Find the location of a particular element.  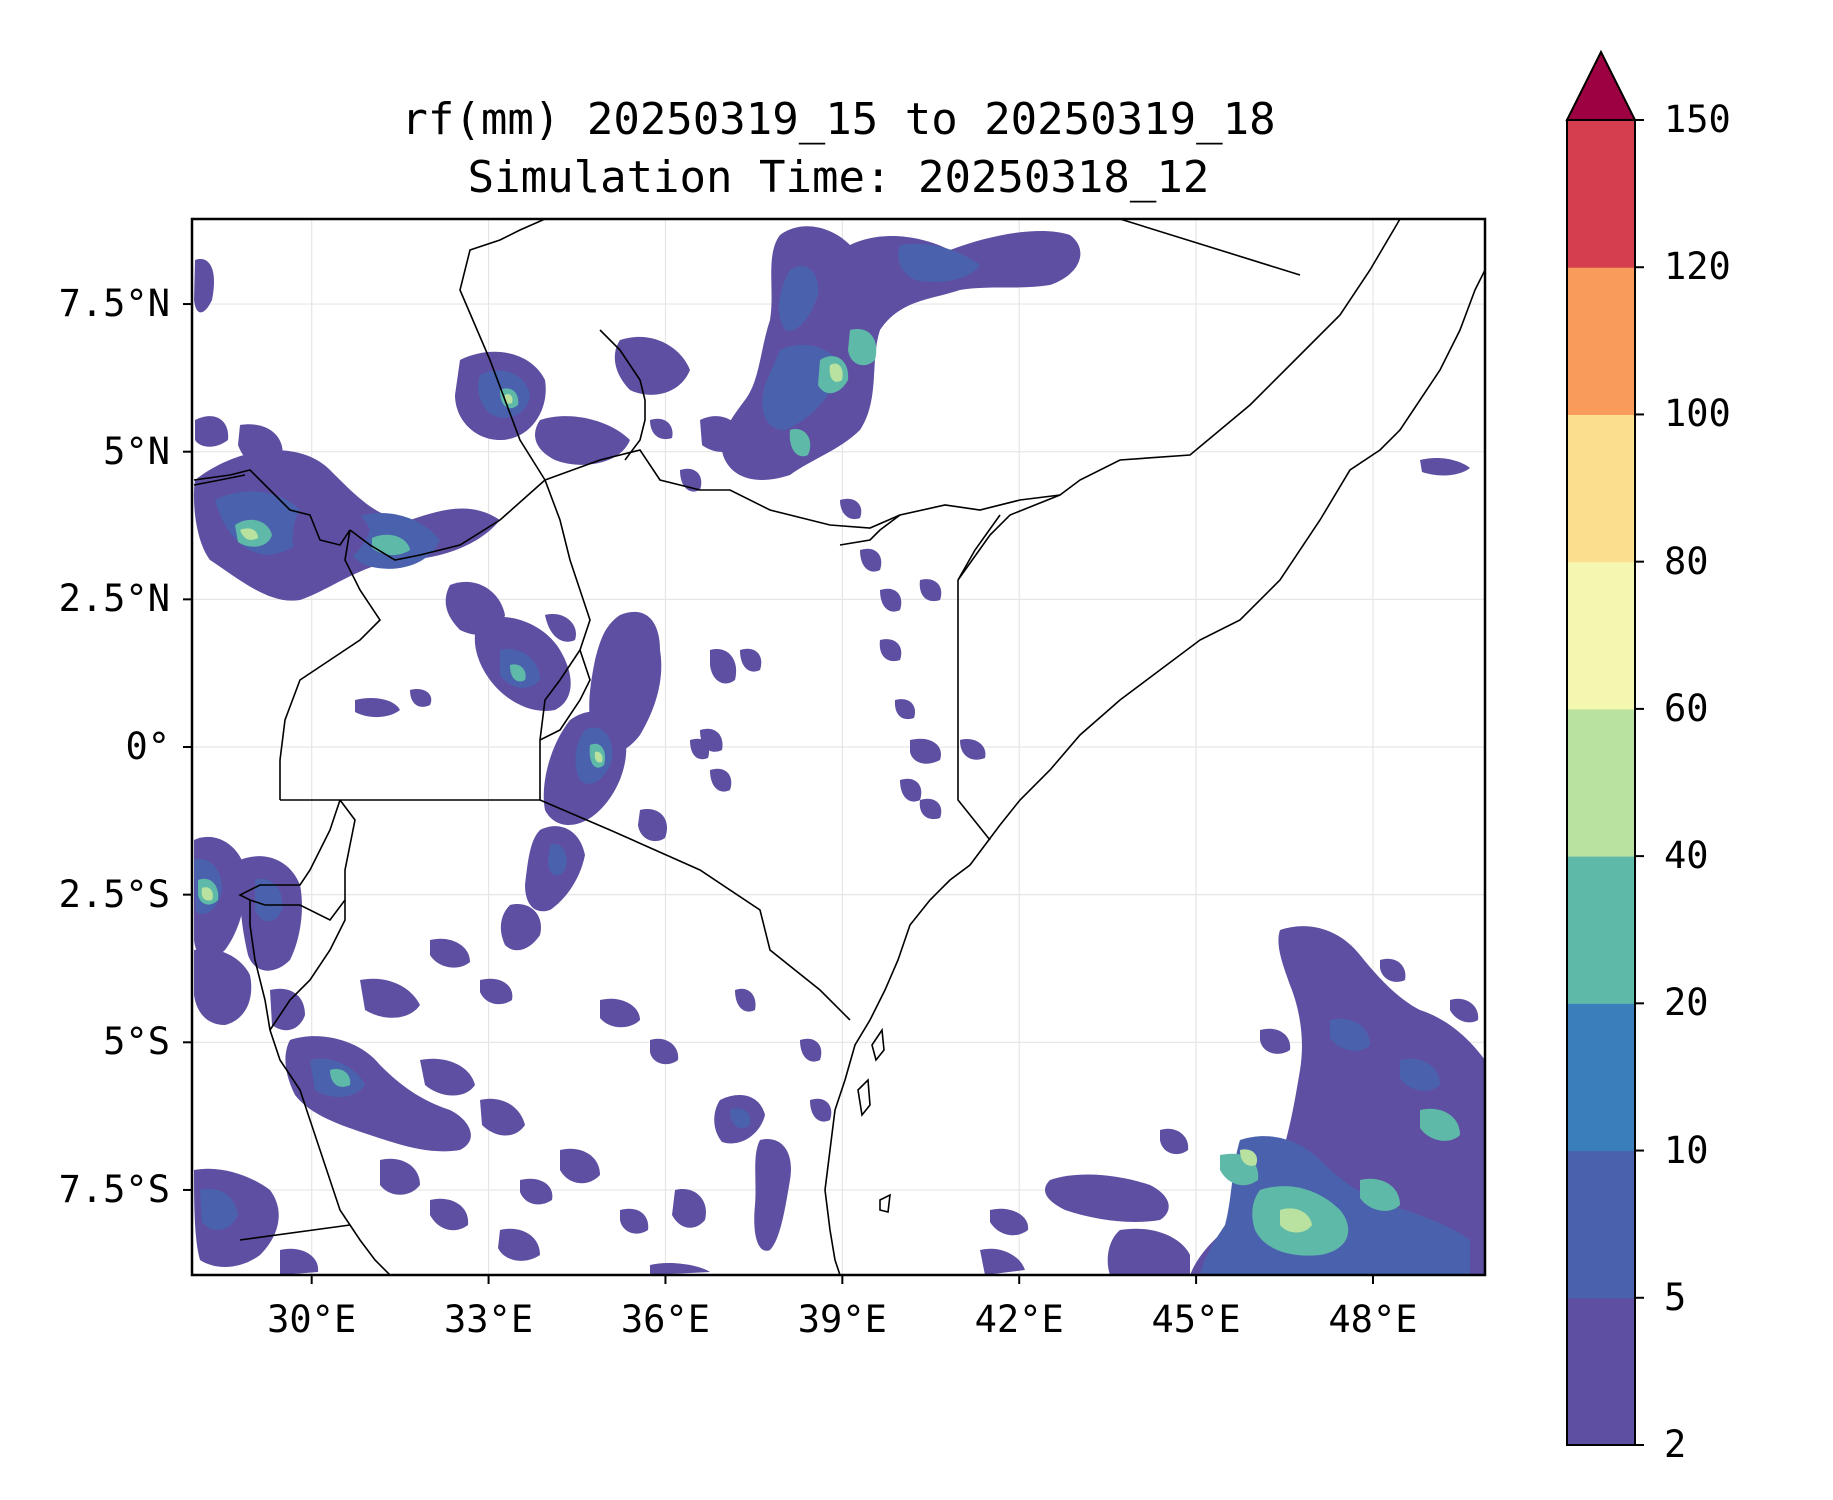

chart-title: rf(mm) 20250319_15 to 20250319_18 is located at coordinates (838, 119).